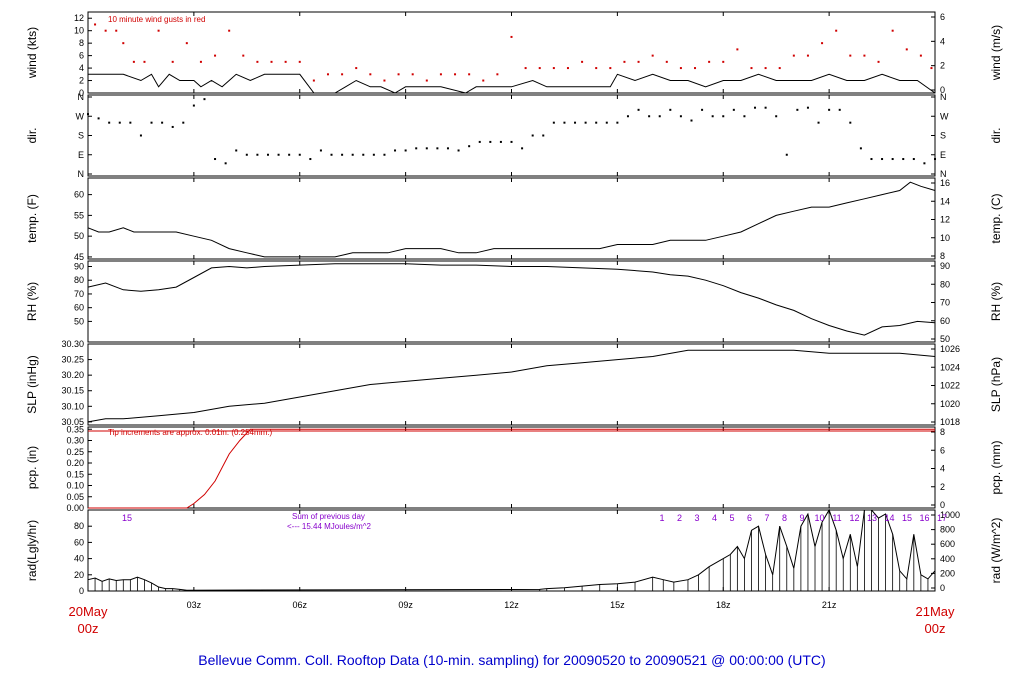  Describe the element at coordinates (945, 303) in the screenshot. I see `right-tick-label: 70` at that location.